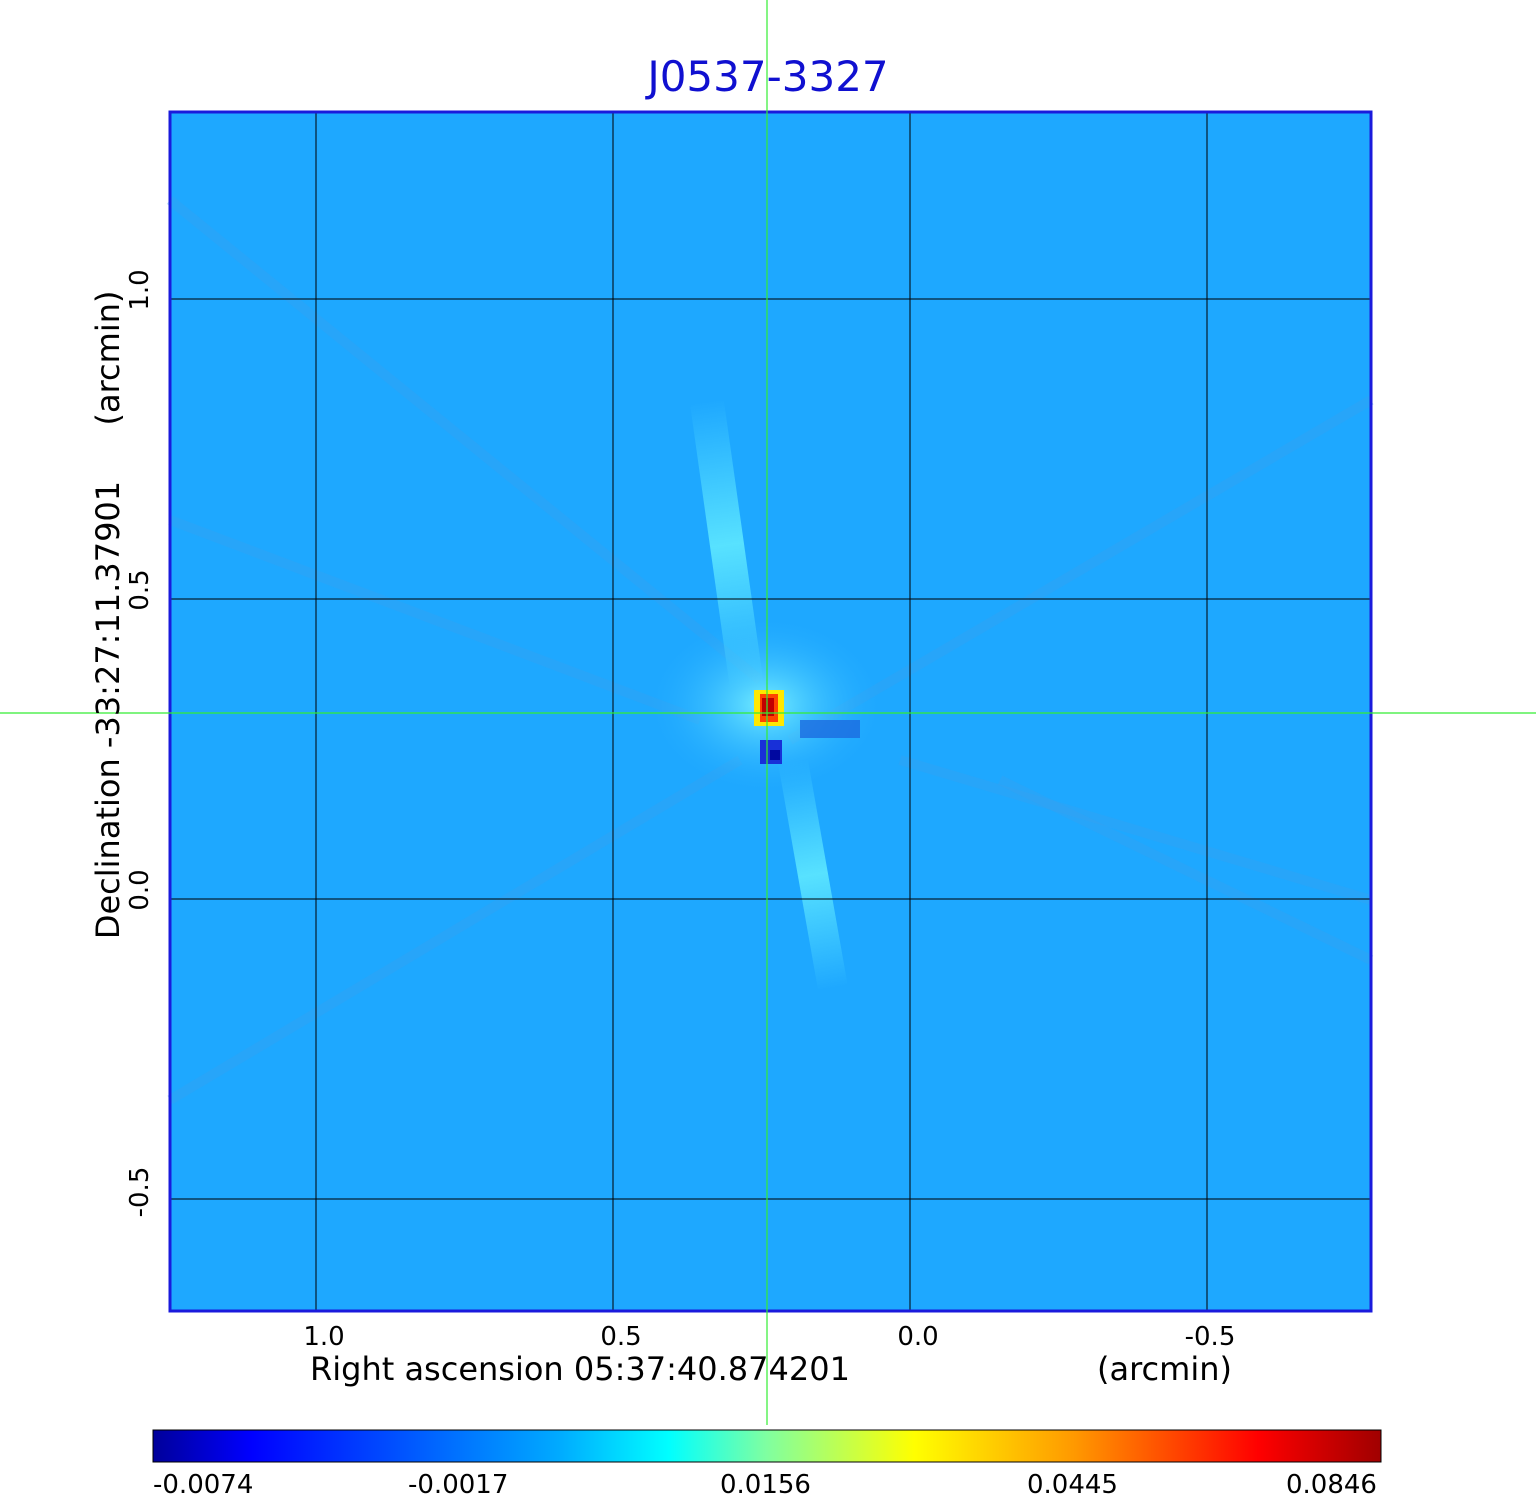  What do you see at coordinates (1164, 1369) in the screenshot?
I see `x-axis-unit: (arcmin)` at bounding box center [1164, 1369].